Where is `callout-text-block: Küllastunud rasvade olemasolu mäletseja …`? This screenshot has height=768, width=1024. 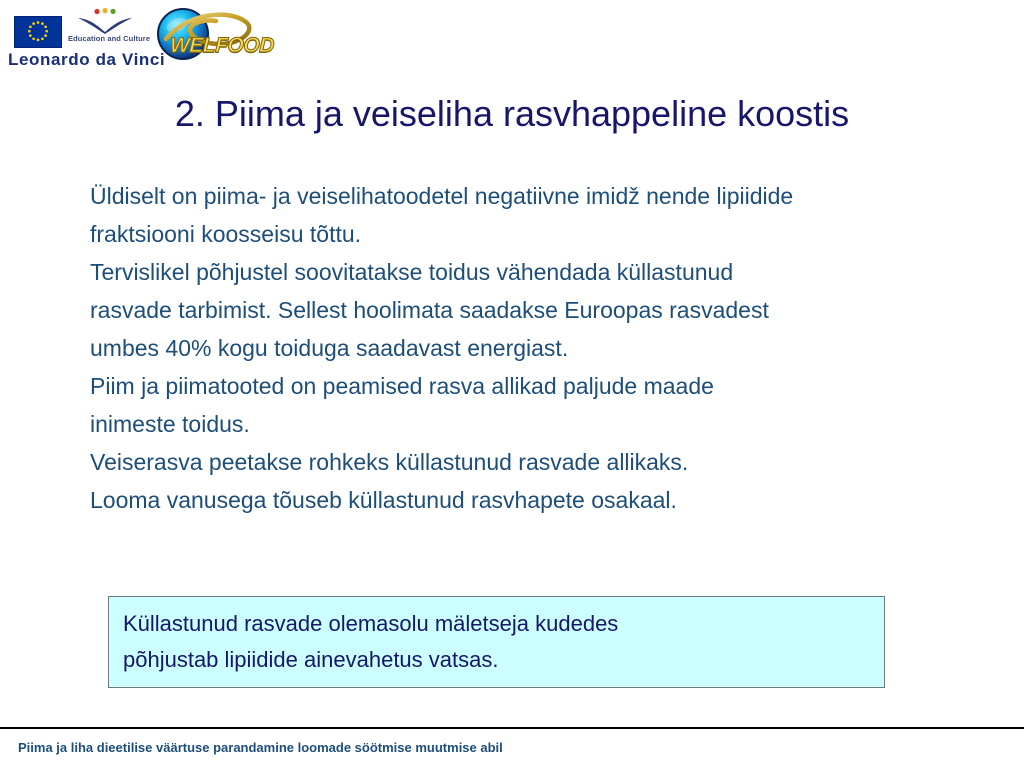 callout-text-block: Küllastunud rasvade olemasolu mäletseja … is located at coordinates (495, 642).